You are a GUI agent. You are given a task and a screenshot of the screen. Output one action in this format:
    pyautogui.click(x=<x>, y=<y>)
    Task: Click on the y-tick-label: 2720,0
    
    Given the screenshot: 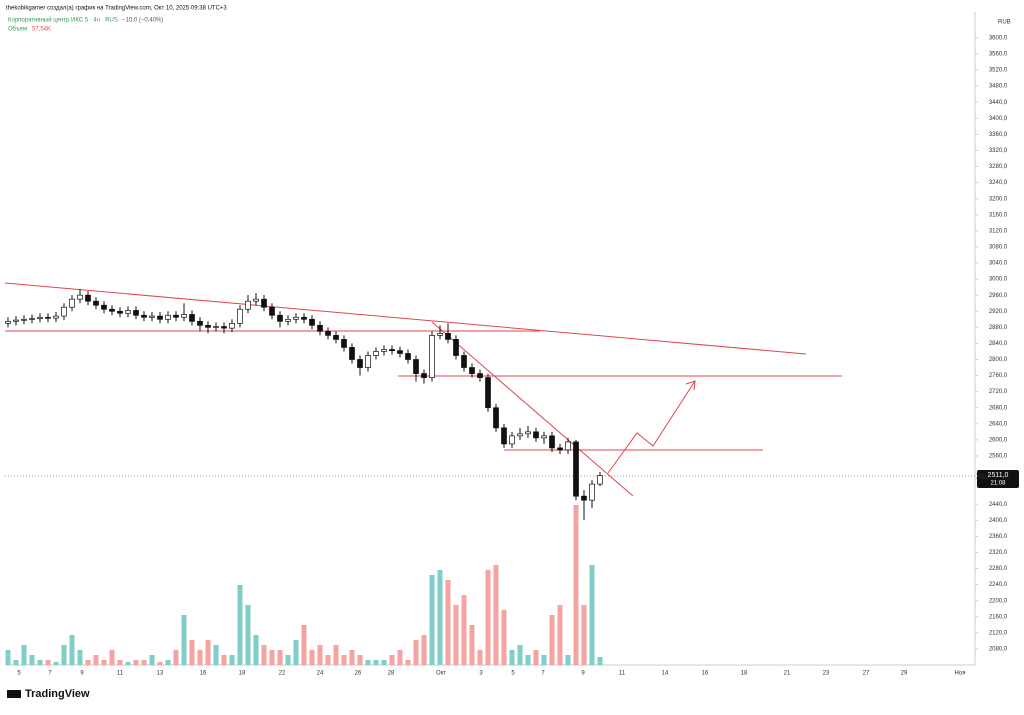 What is the action you would take?
    pyautogui.click(x=998, y=392)
    